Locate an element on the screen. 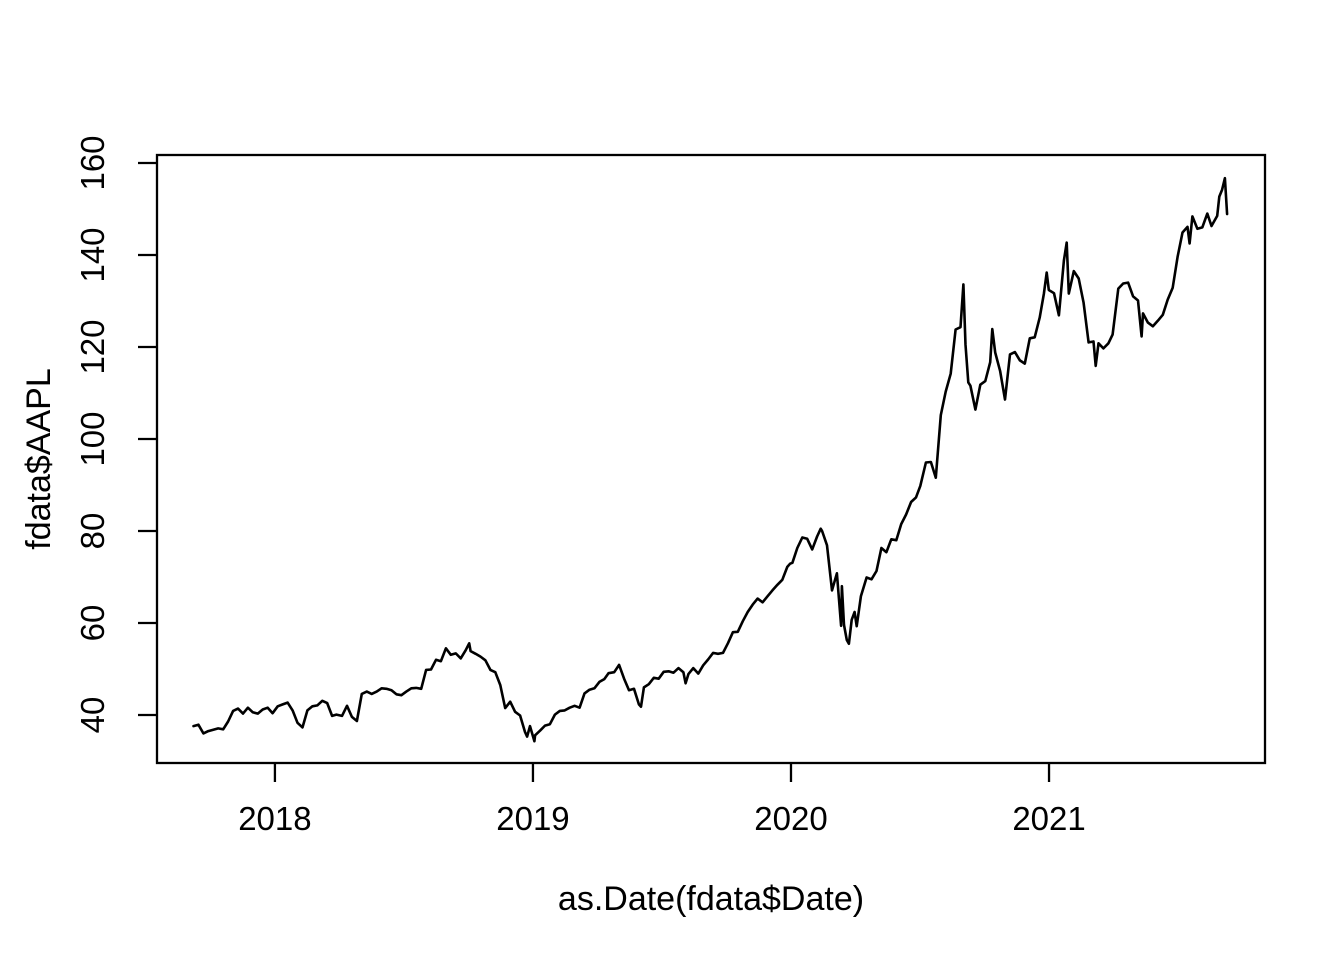 The width and height of the screenshot is (1344, 960). y-tick-label: 140 is located at coordinates (92, 254).